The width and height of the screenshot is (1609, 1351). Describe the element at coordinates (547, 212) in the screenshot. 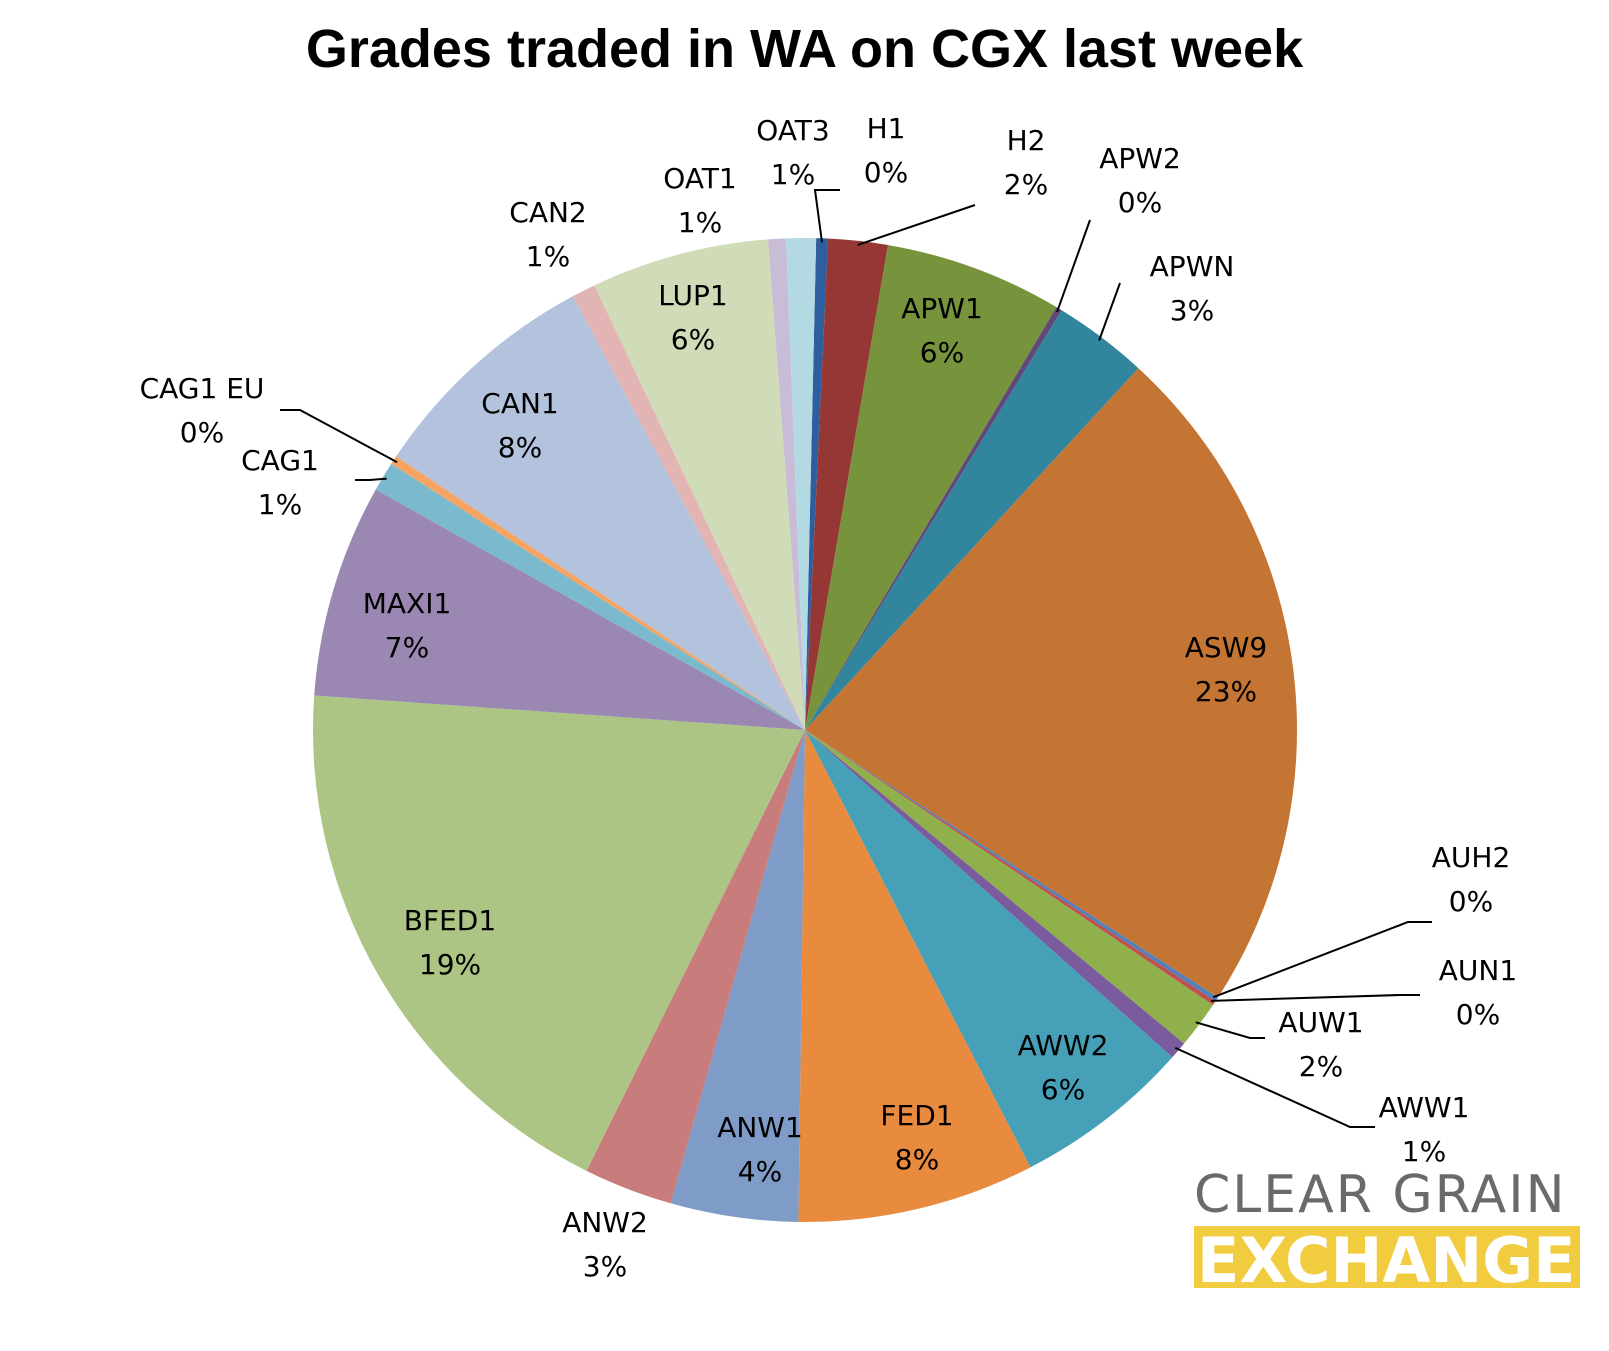

I see `slice-name: CAN2` at that location.